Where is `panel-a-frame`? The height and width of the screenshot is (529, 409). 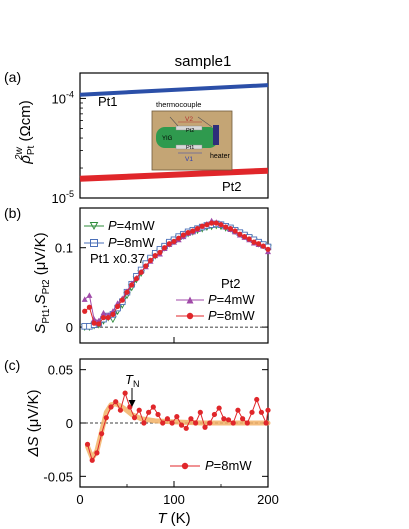 panel-a-frame is located at coordinates (174, 135).